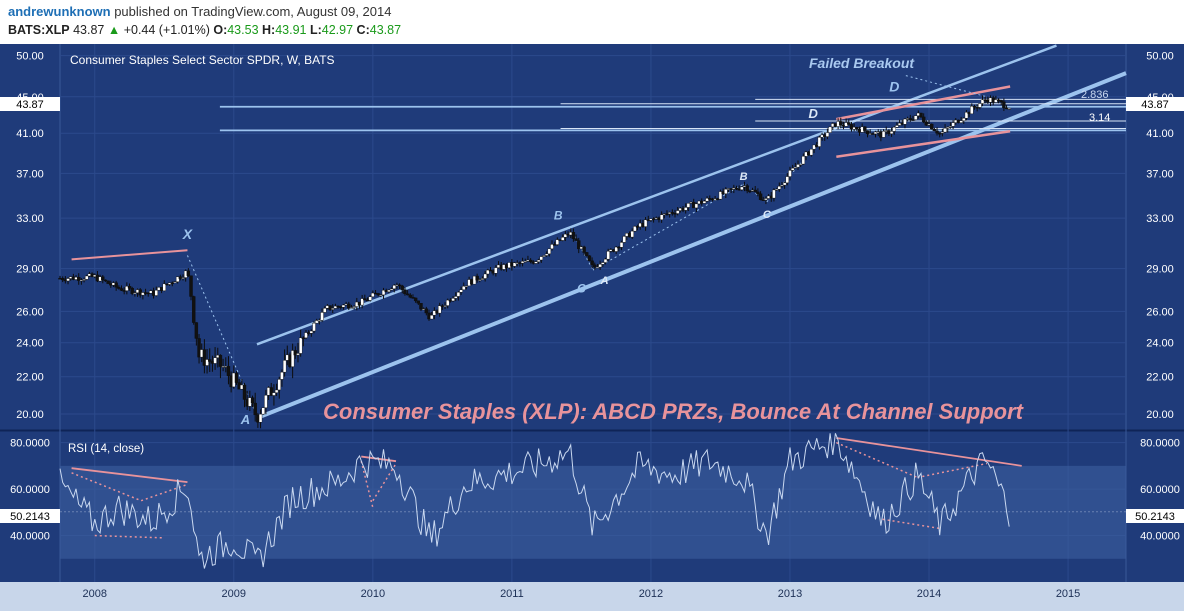 This screenshot has width=1184, height=611. Describe the element at coordinates (862, 63) in the screenshot. I see `failed-breakout-annotation: Failed Breakout` at that location.